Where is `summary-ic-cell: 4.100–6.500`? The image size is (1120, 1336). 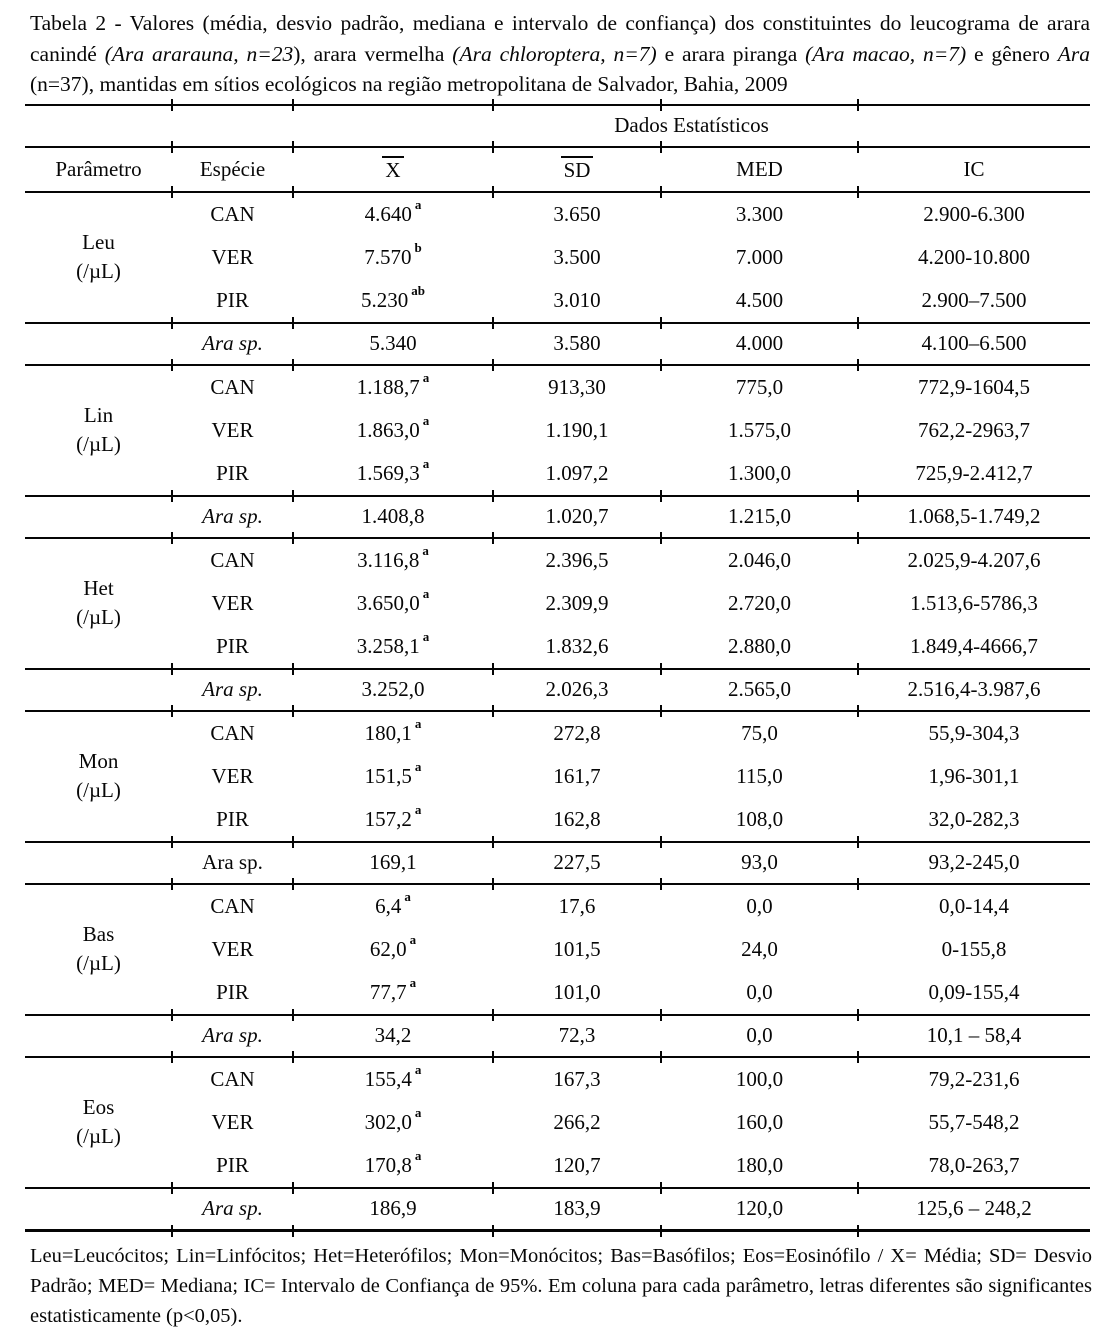
summary-ic-cell: 4.100–6.500 is located at coordinates (974, 343).